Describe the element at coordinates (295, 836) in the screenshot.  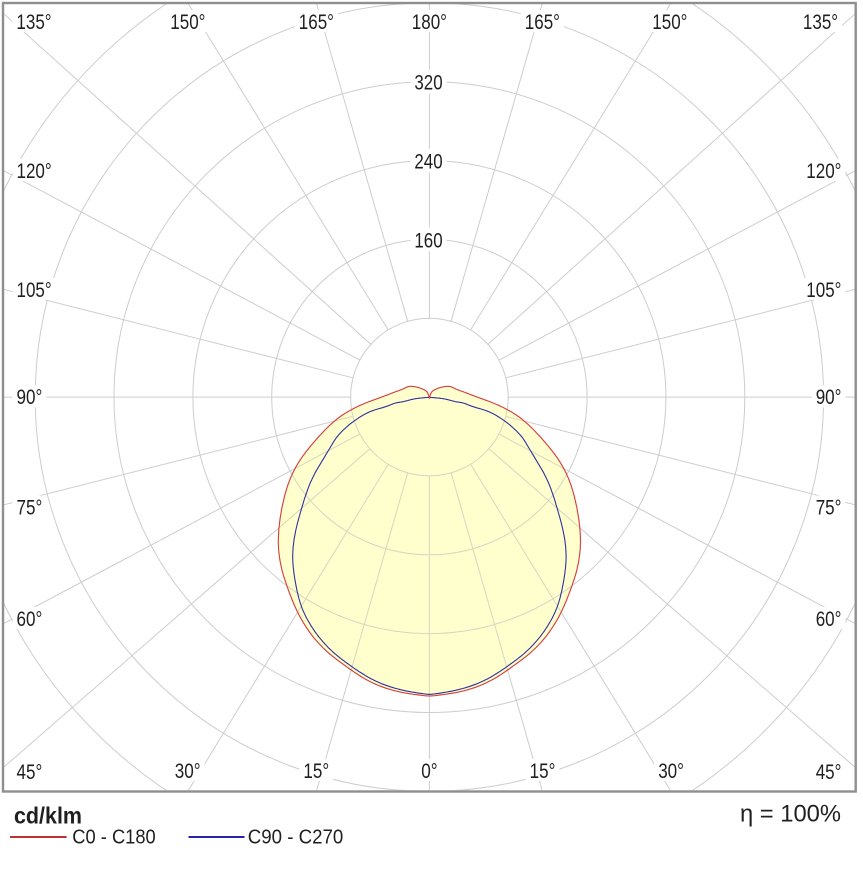
I see `svg-text: C90 - C270` at that location.